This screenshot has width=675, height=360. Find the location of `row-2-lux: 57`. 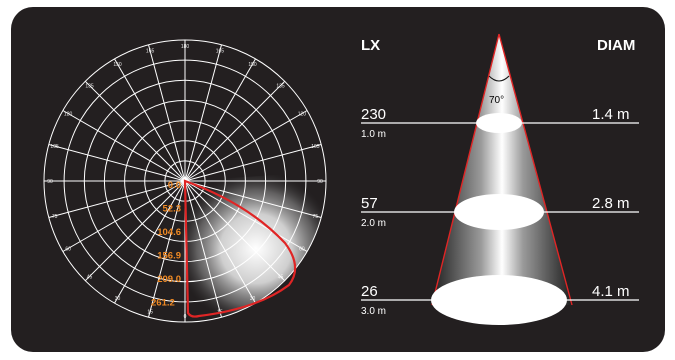

row-2-lux: 57 is located at coordinates (369, 203).